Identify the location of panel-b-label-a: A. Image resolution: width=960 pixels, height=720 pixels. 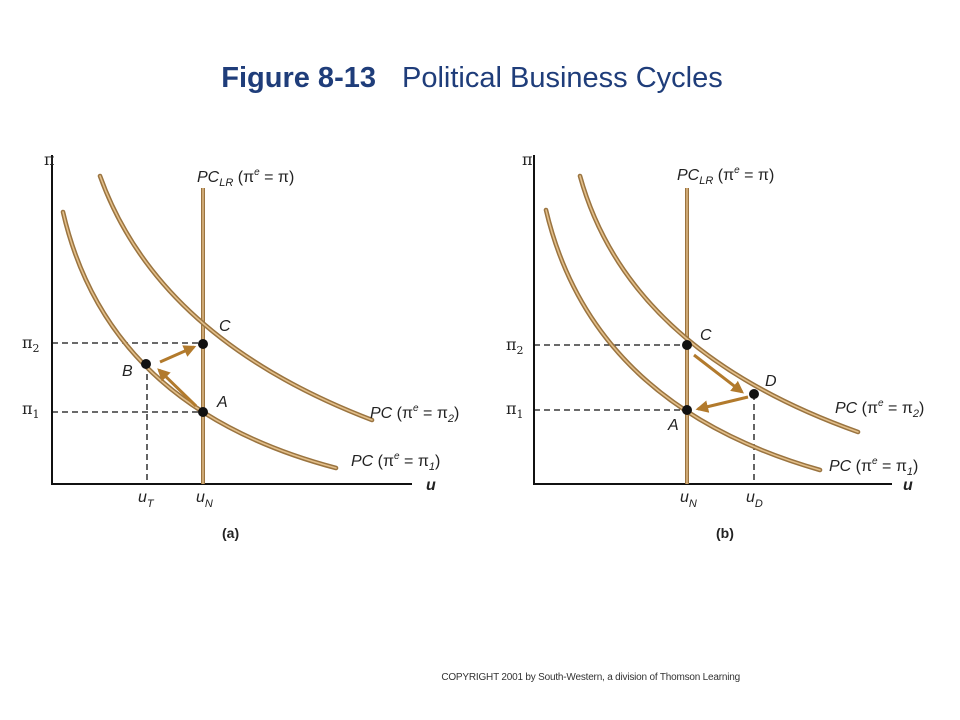
(673, 425).